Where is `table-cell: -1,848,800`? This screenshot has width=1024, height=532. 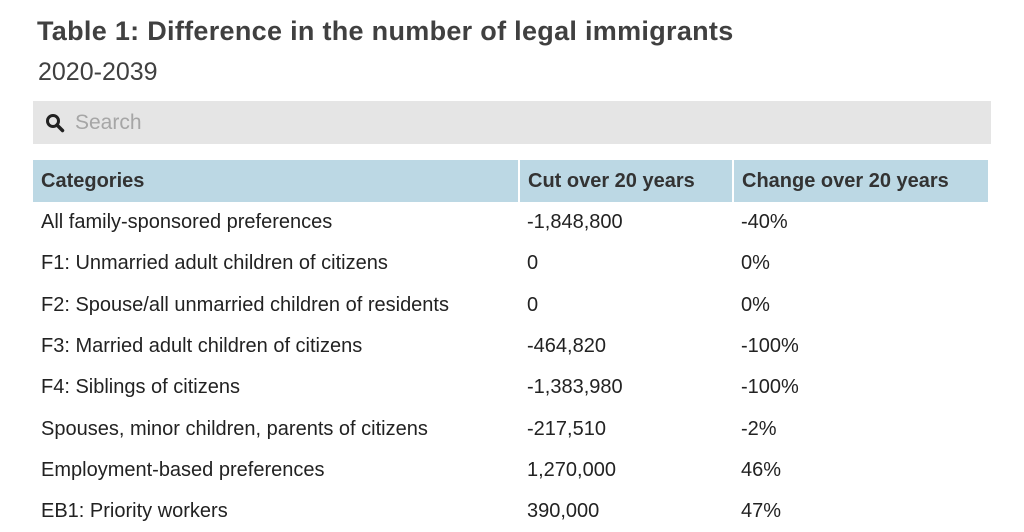
table-cell: -1,848,800 is located at coordinates (575, 222).